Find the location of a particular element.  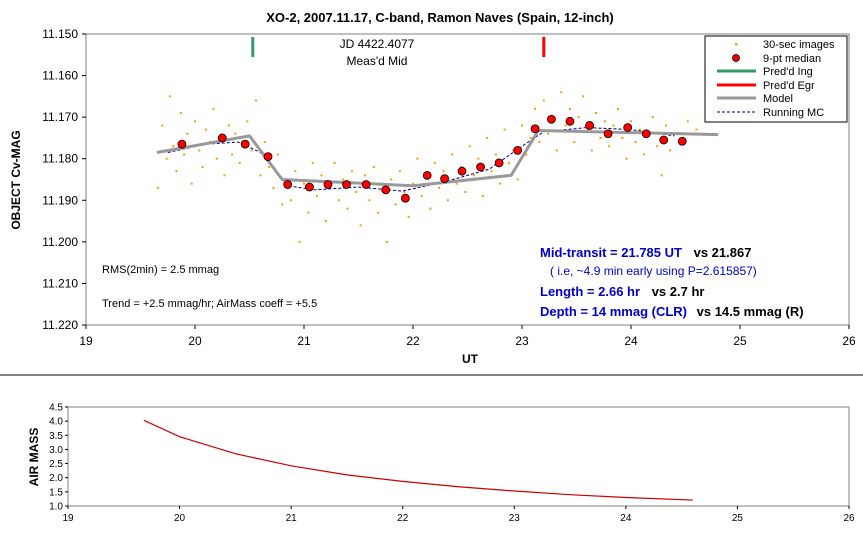

bottom-chart-marks is located at coordinates (418, 460).